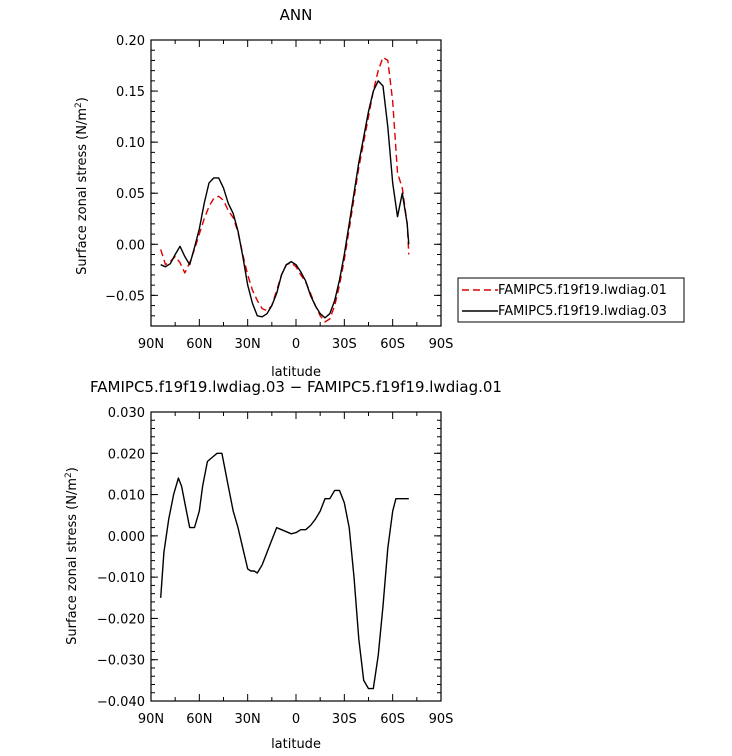 This screenshot has width=732, height=756. What do you see at coordinates (126, 413) in the screenshot?
I see `bottom-y-tick-label: 0.030` at bounding box center [126, 413].